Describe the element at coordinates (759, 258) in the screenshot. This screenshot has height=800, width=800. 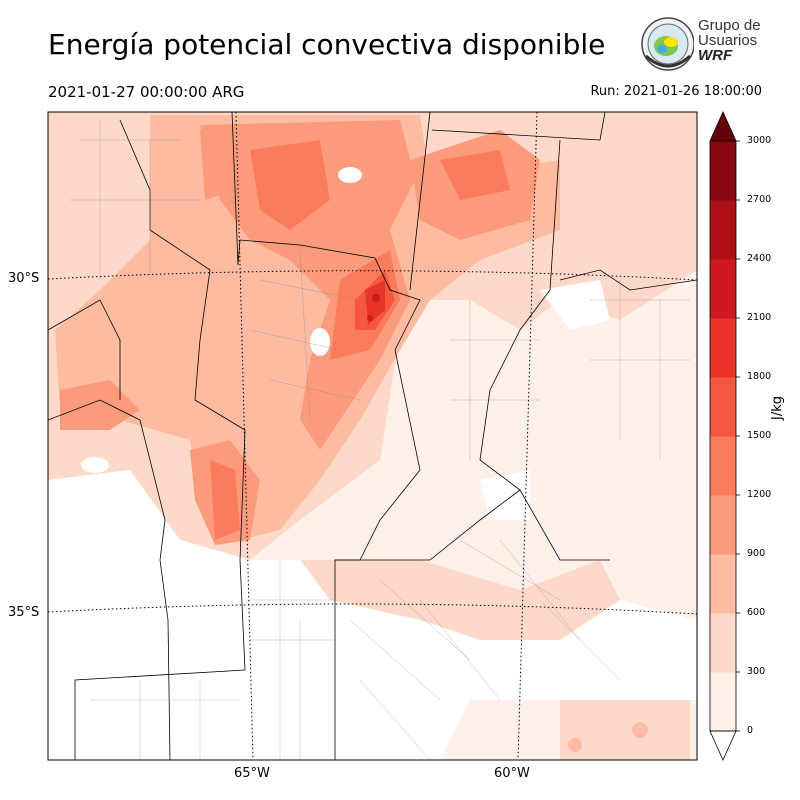
I see `colorbar-tick-label: 2400` at that location.